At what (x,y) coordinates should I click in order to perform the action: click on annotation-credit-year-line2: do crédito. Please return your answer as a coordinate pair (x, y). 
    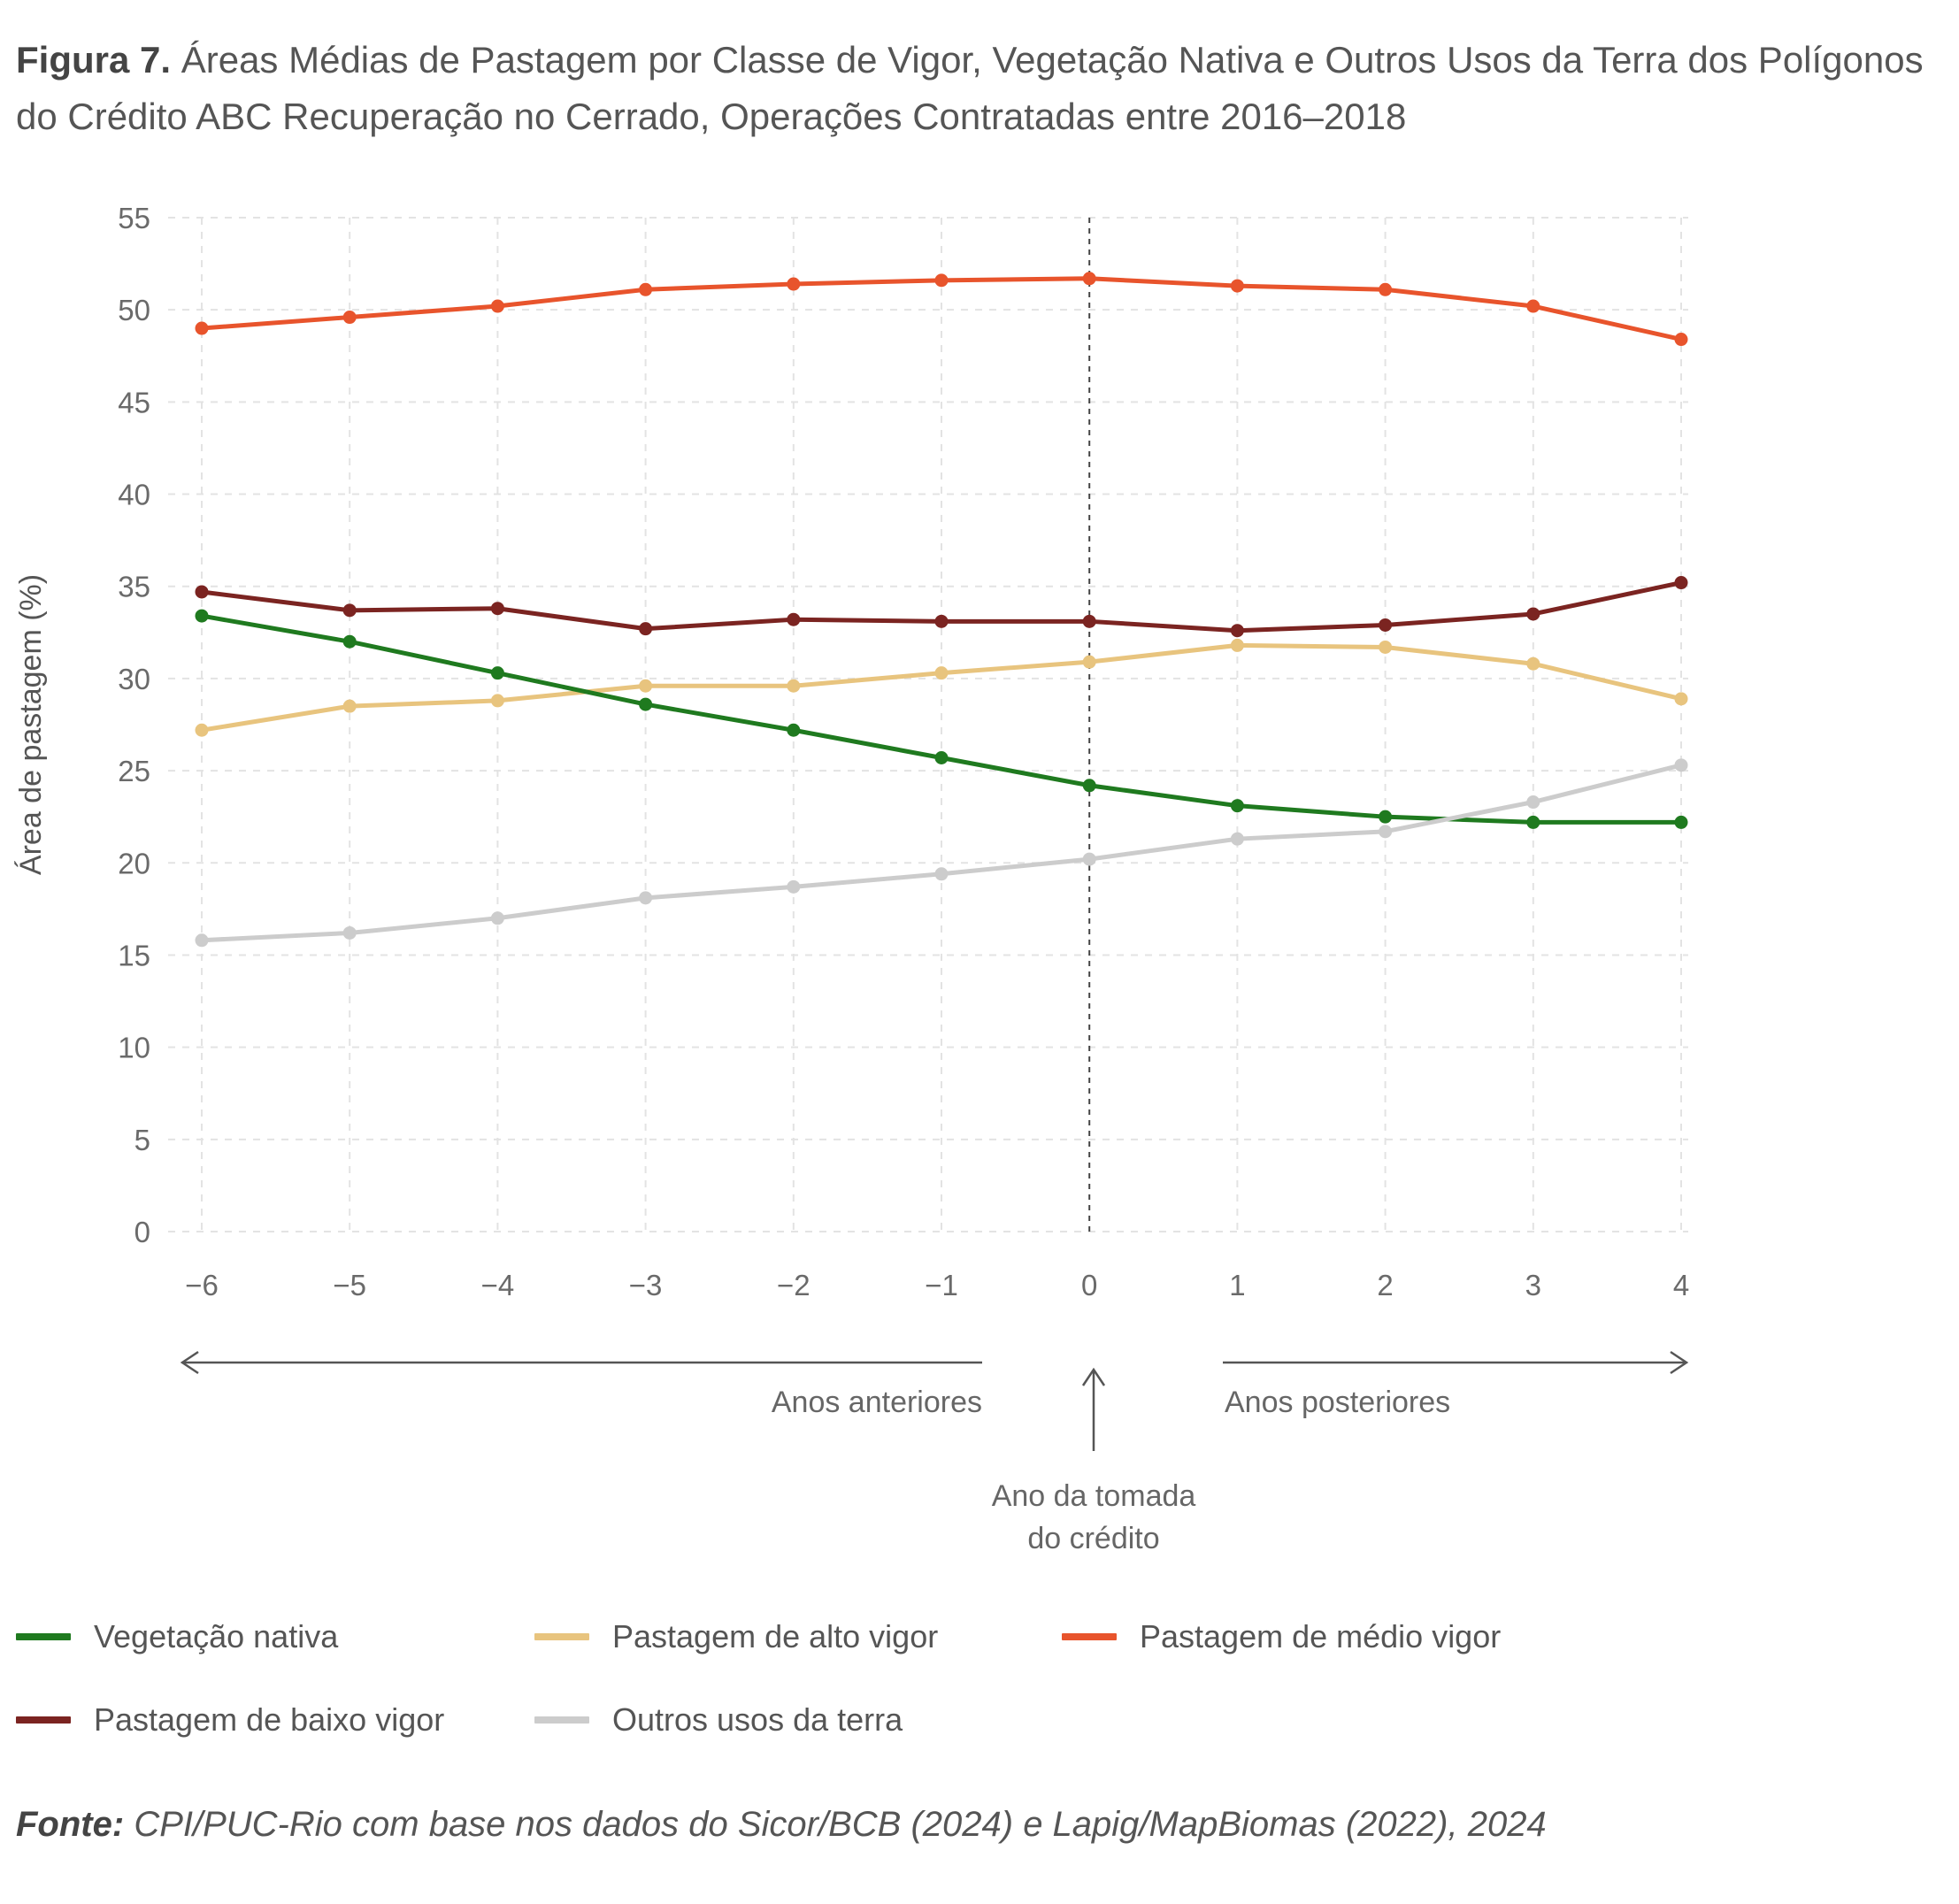
    Looking at the image, I should click on (1093, 1538).